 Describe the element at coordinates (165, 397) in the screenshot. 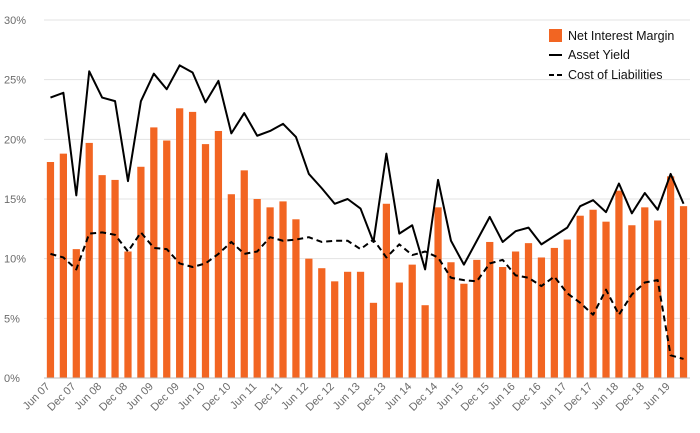

I see `x-tick-label: Dec 09` at that location.